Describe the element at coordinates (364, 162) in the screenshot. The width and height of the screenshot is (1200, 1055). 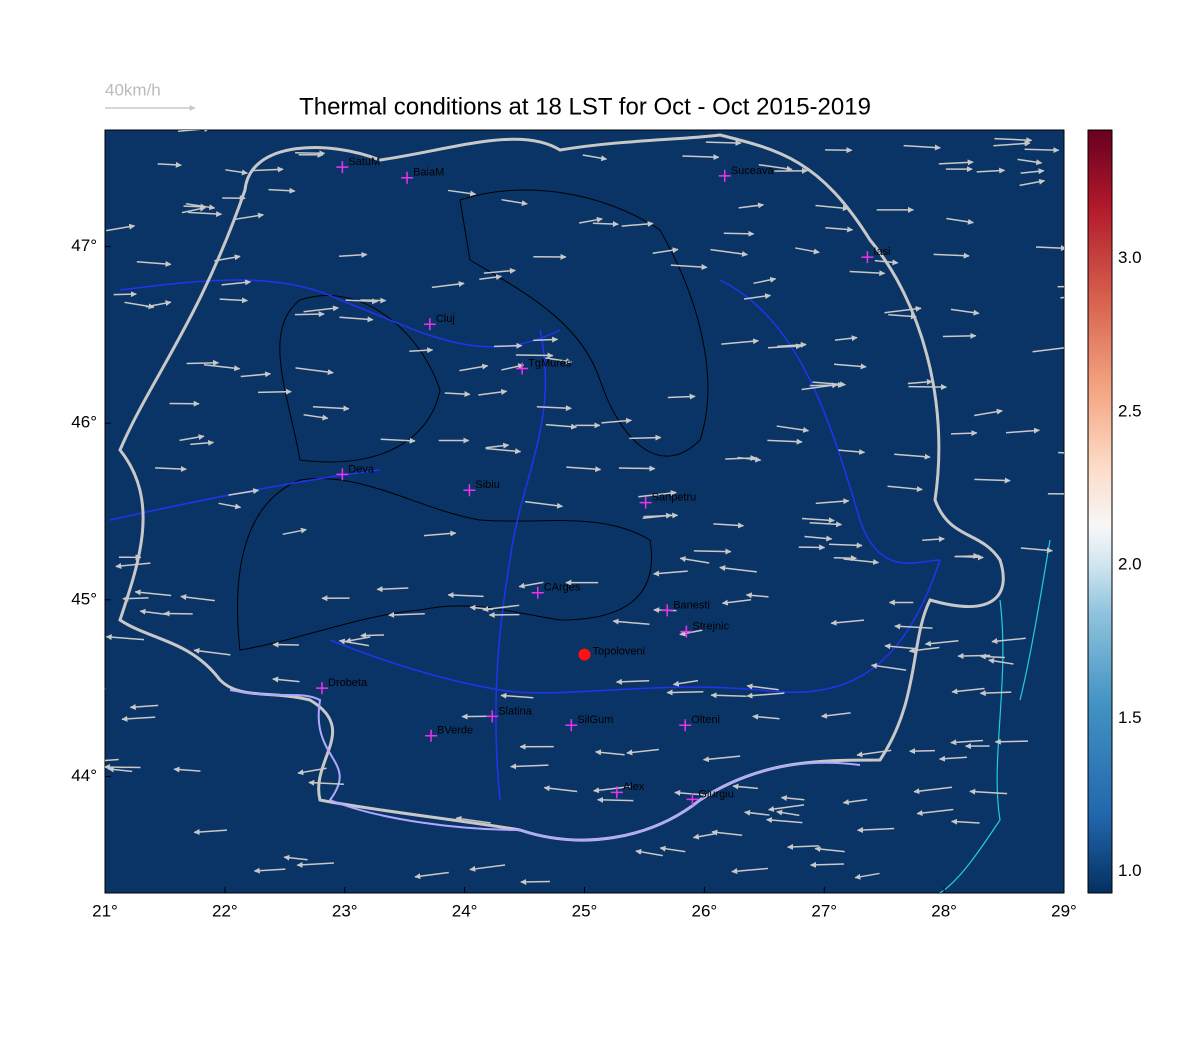
I see `city-label: SatuM` at that location.